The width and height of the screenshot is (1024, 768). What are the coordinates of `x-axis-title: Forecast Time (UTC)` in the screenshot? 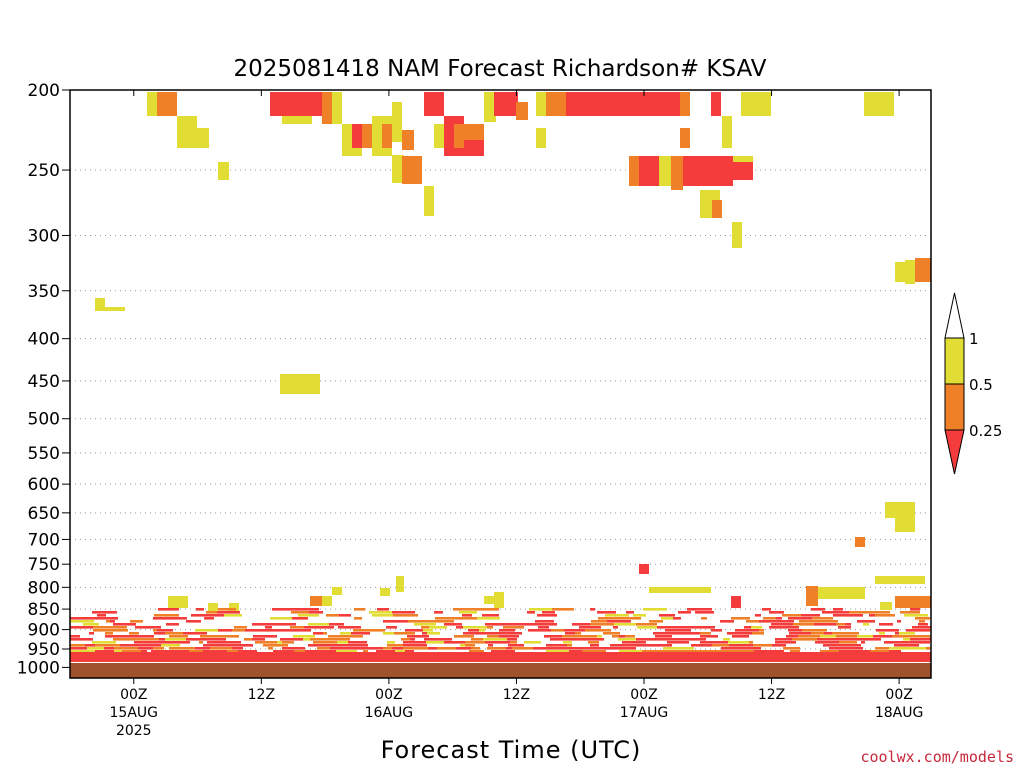 It's located at (511, 750).